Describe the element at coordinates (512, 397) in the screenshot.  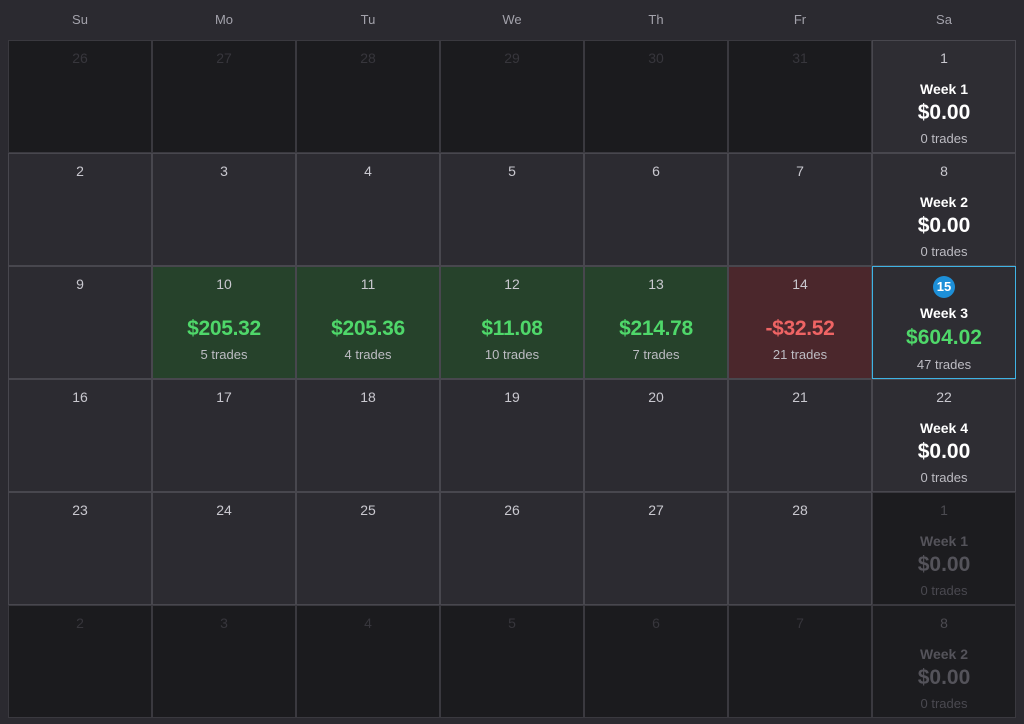
I see `day-number: 19` at that location.